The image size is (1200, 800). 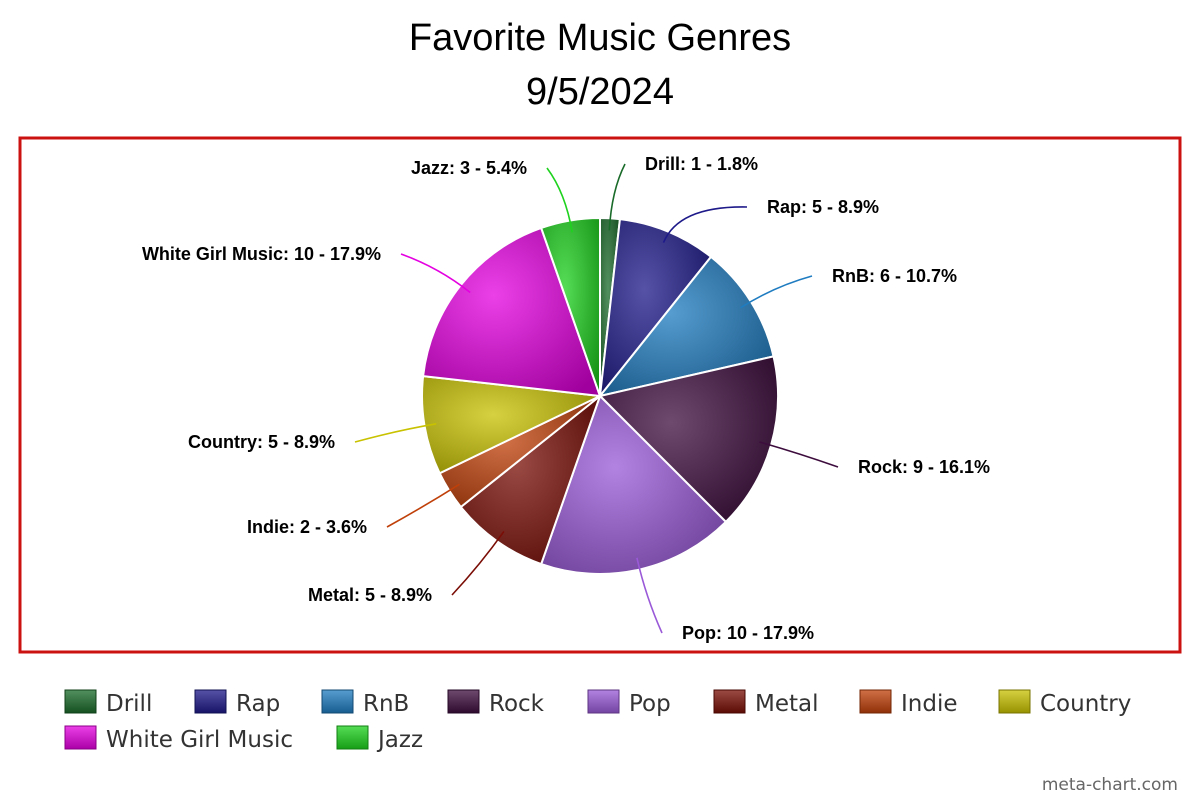 I want to click on legend-swatch-jazz, so click(x=352, y=737).